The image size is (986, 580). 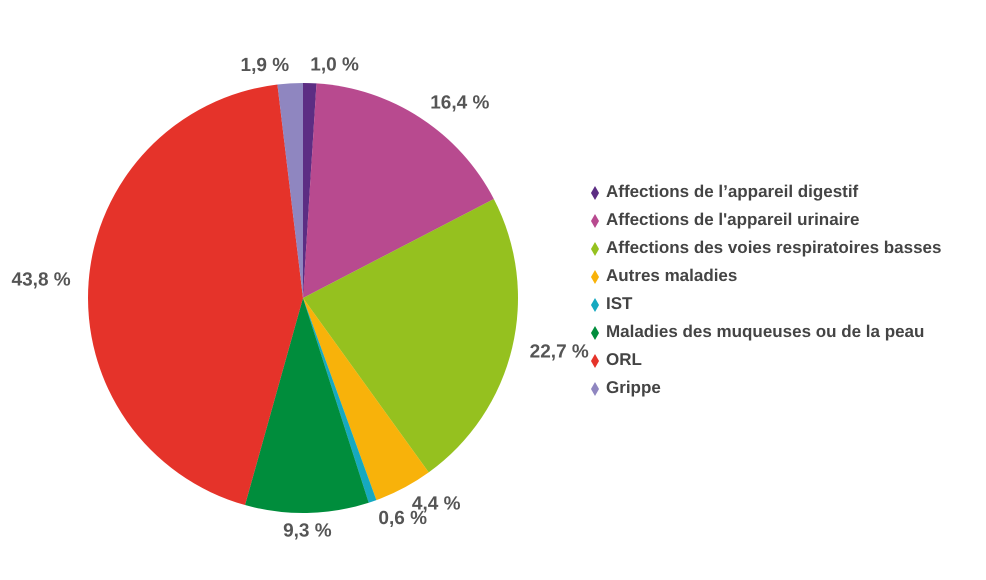 I want to click on legend-label: Affections des voies respiratoires basses, so click(x=774, y=247).